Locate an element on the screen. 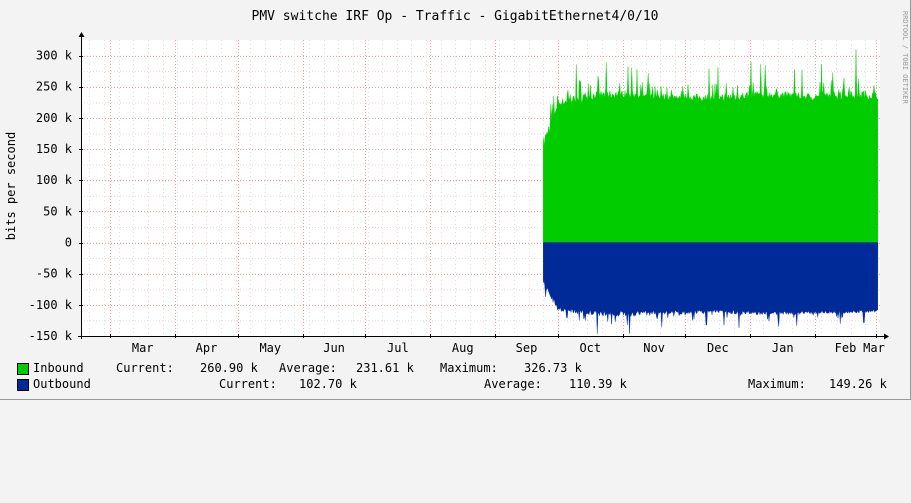 The height and width of the screenshot is (503, 911). y-tick-label: 0 is located at coordinates (68, 243).